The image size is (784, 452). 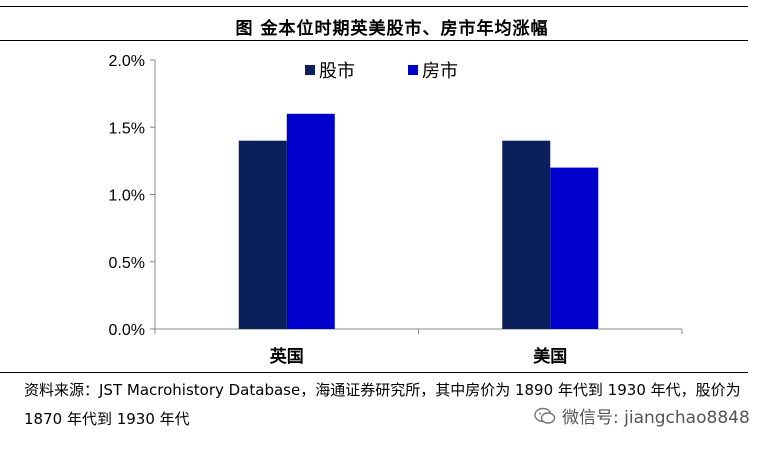 I want to click on legend-label: 房市, so click(x=440, y=71).